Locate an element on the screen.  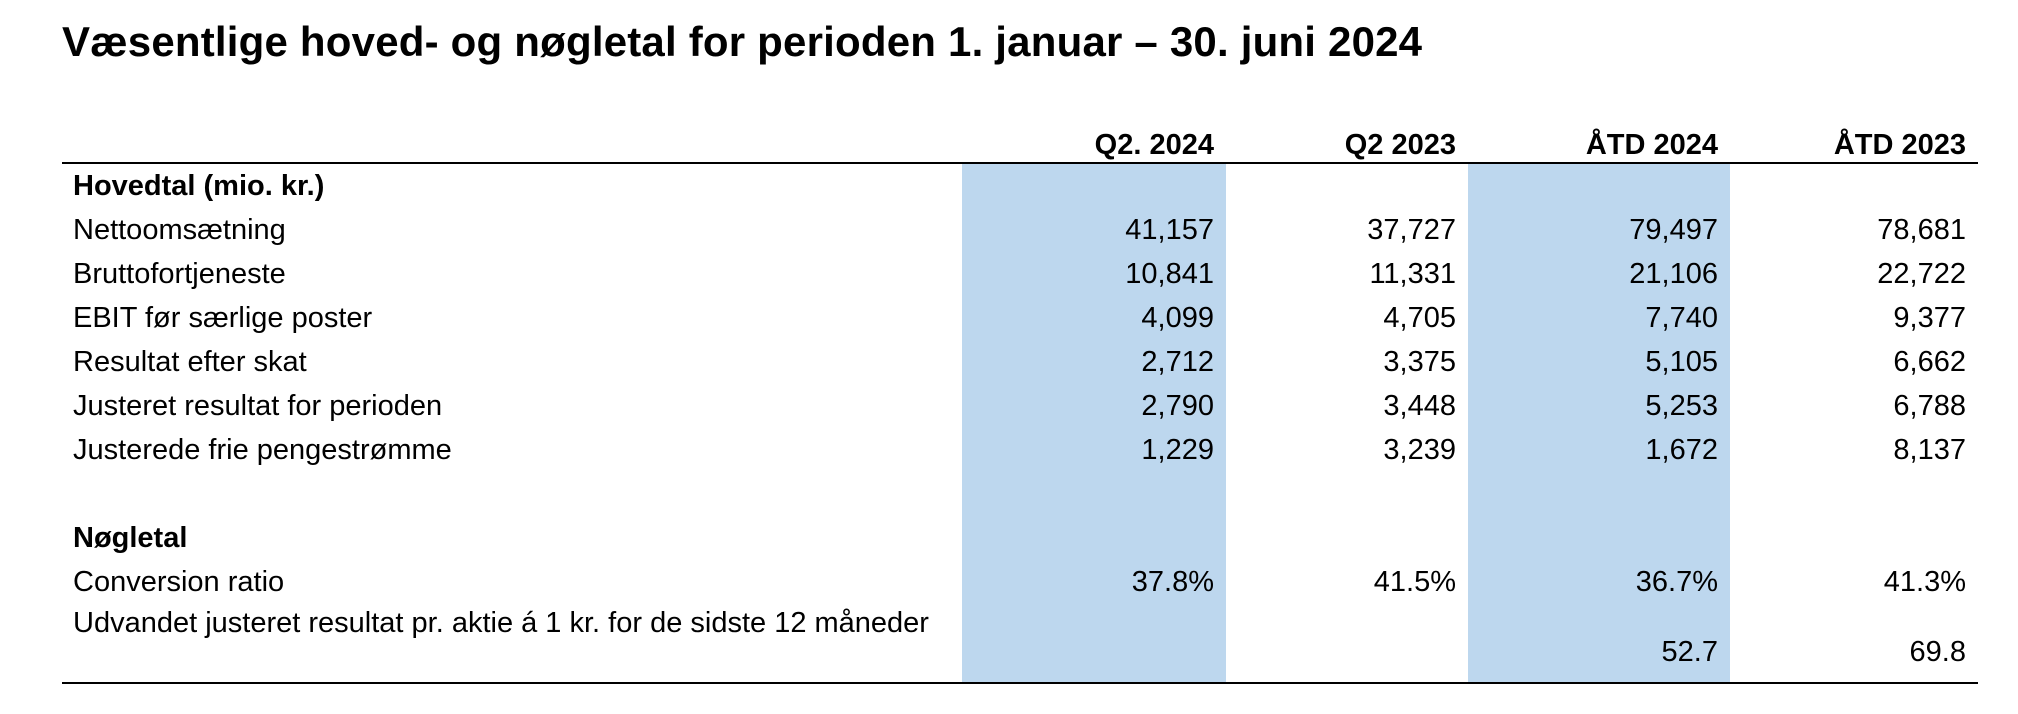
table-header-row: Q2. 2024 Q2 2023 ÅTD 2024 ÅTD 2023 is located at coordinates (1020, 146).